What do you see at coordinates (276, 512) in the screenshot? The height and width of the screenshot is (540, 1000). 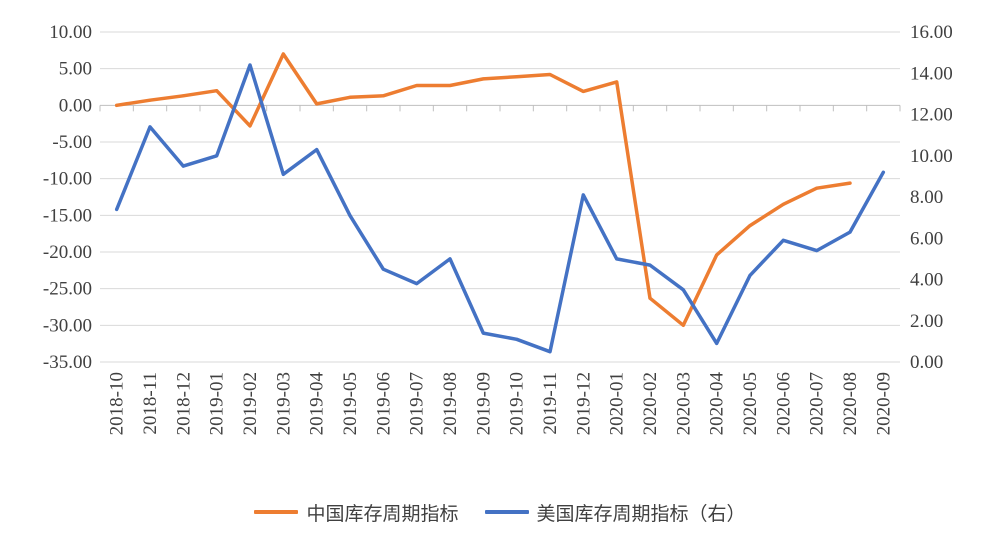 I see `legend-swatch-china` at bounding box center [276, 512].